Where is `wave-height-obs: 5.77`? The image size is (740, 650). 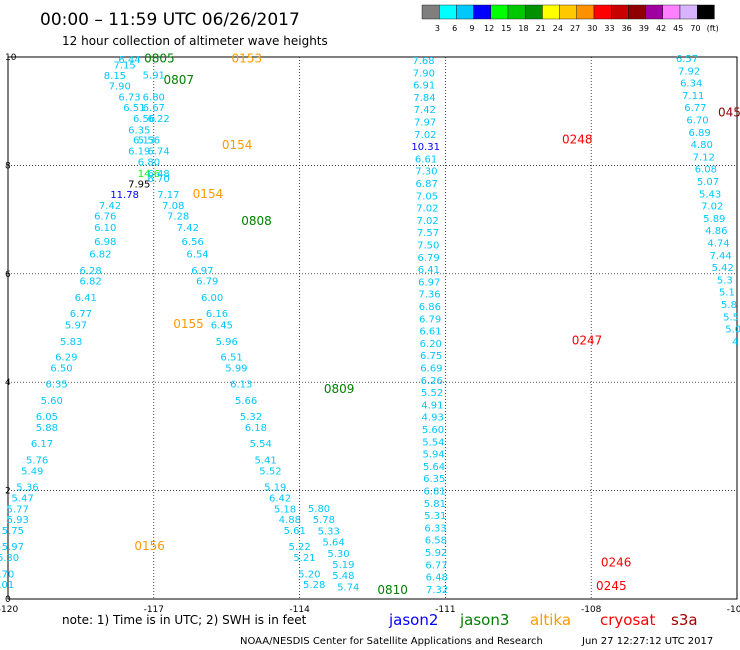
wave-height-obs: 5.77 is located at coordinates (18, 509).